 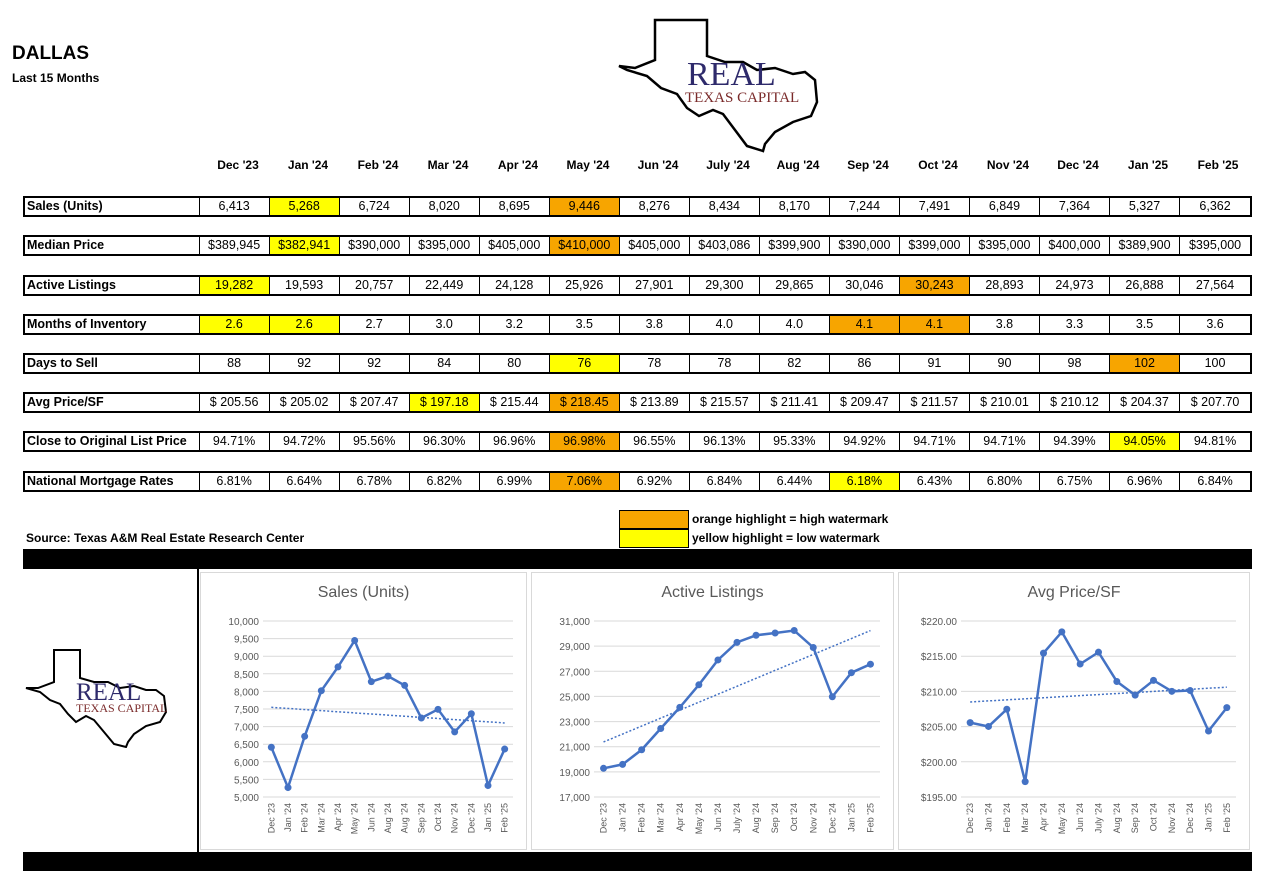 What do you see at coordinates (238, 165) in the screenshot?
I see `month-label: Dec '23` at bounding box center [238, 165].